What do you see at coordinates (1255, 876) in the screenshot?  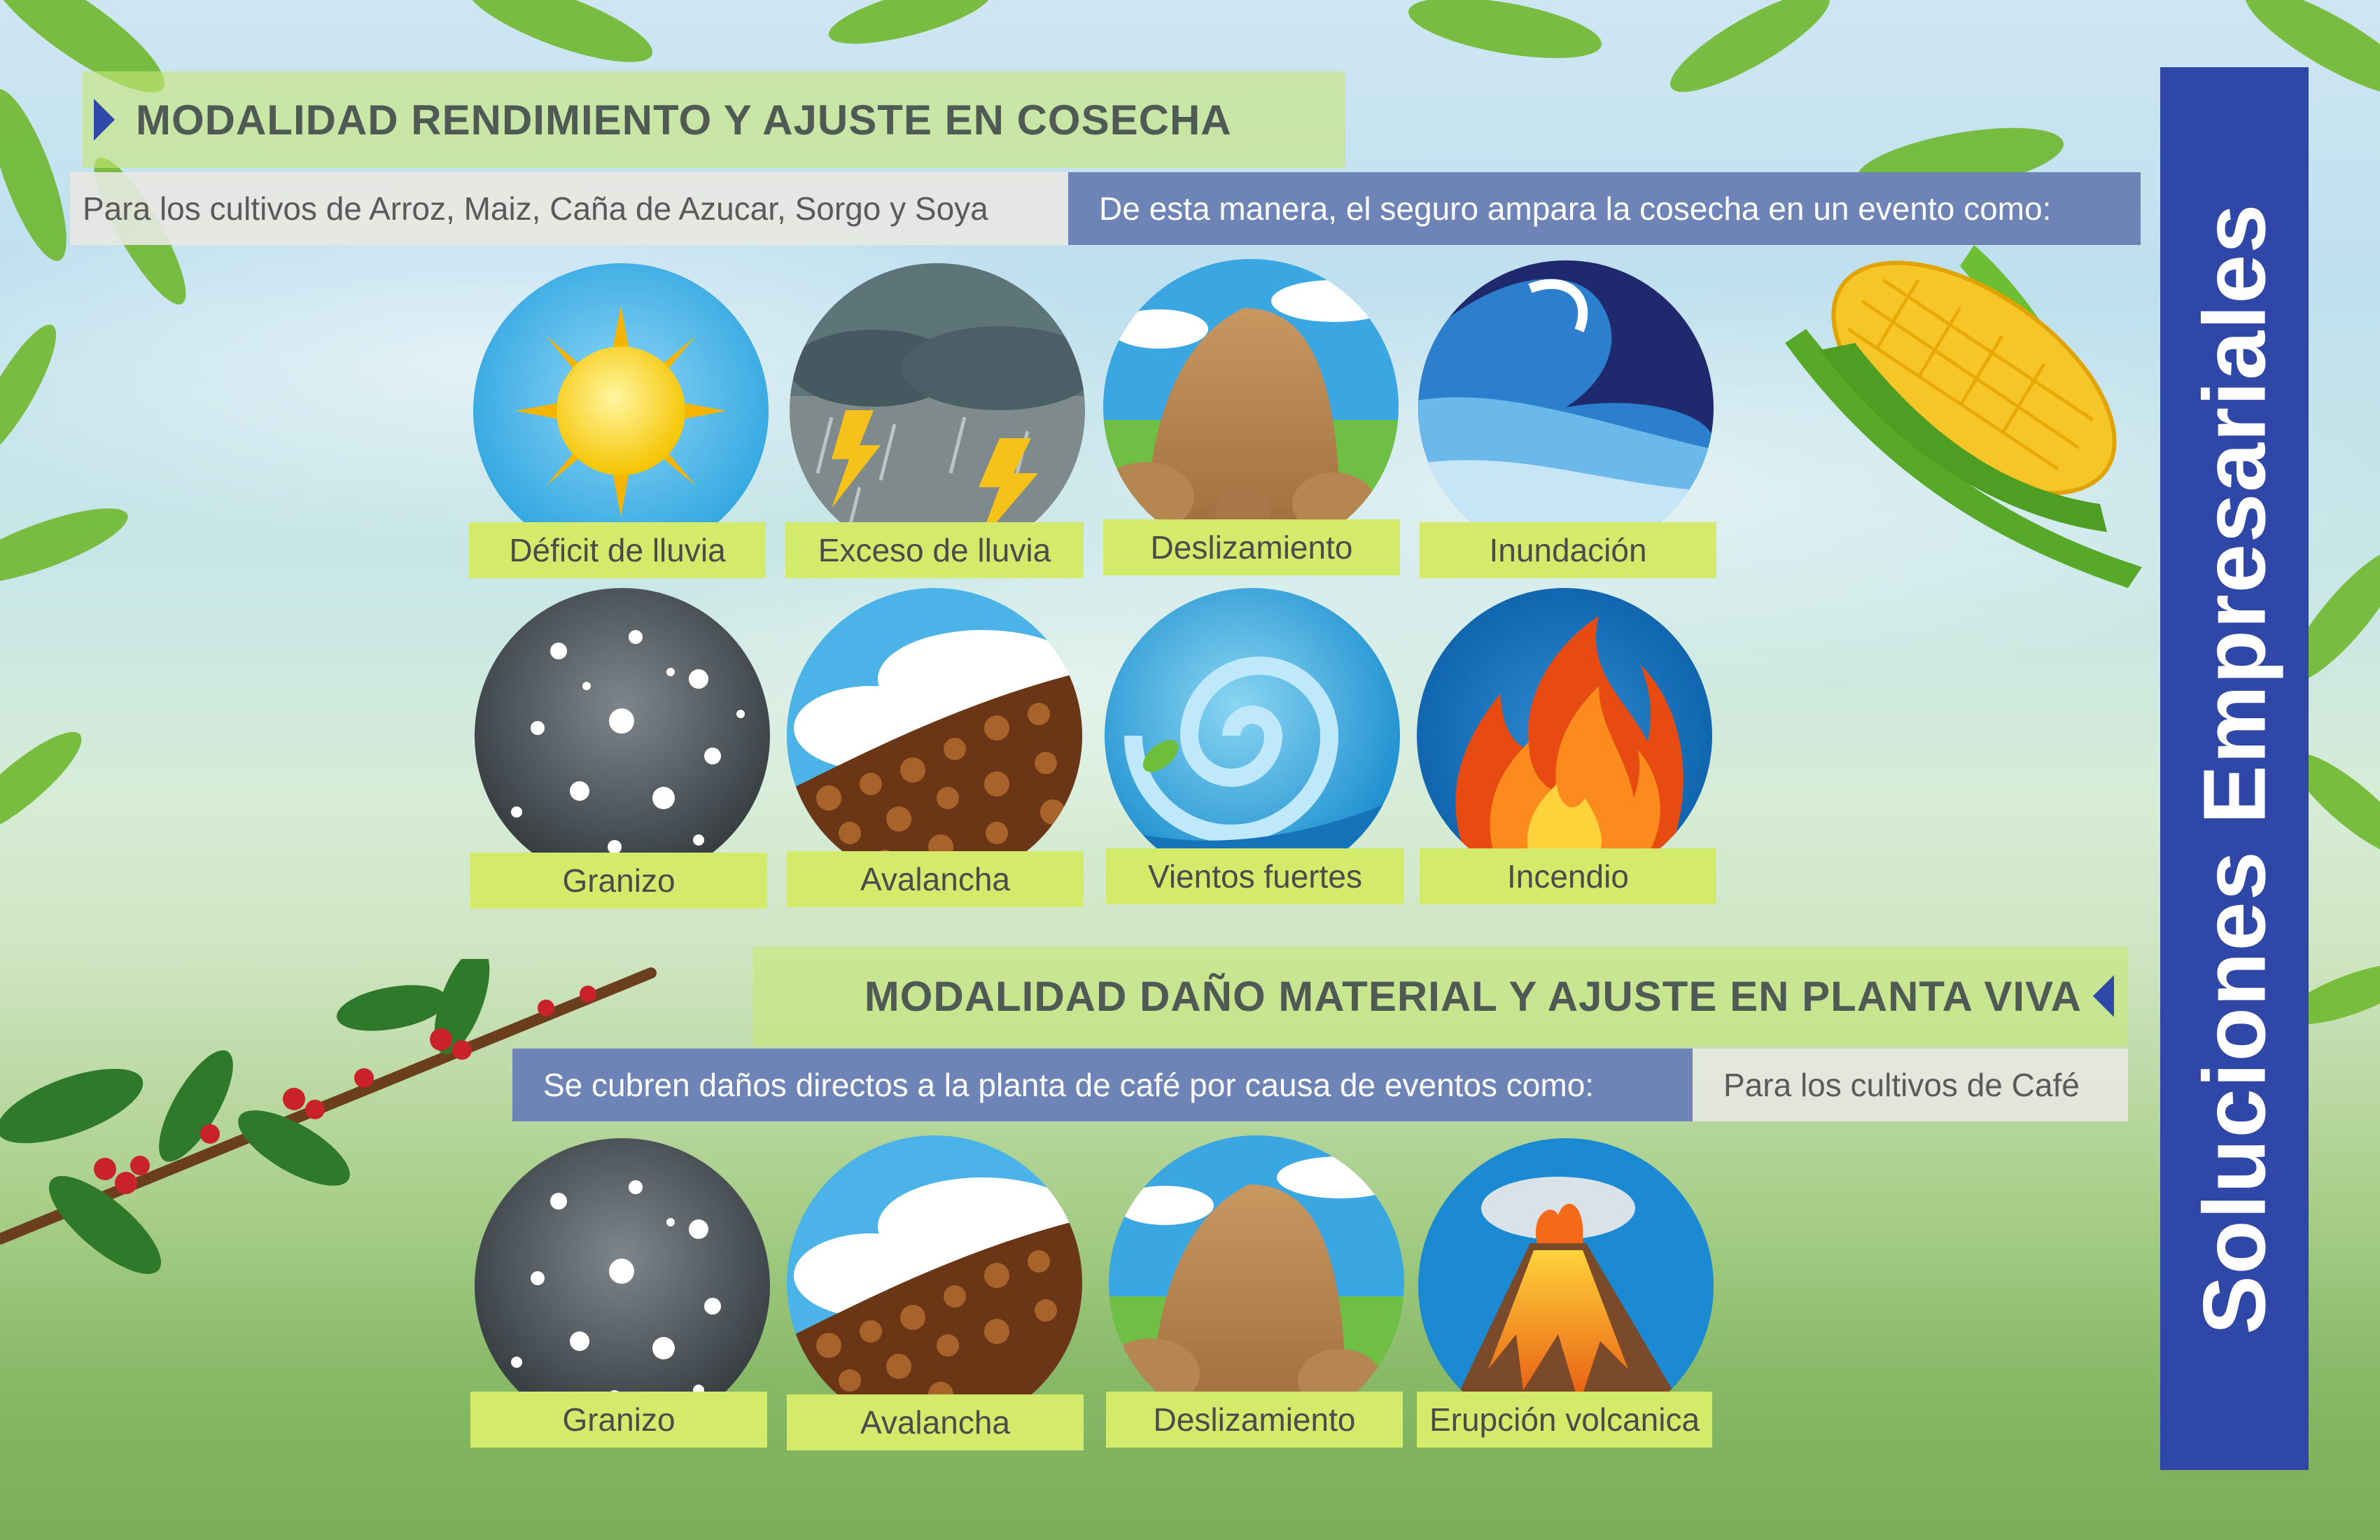 I see `event-label-vientos-fuertes: Vientos fuertes` at bounding box center [1255, 876].